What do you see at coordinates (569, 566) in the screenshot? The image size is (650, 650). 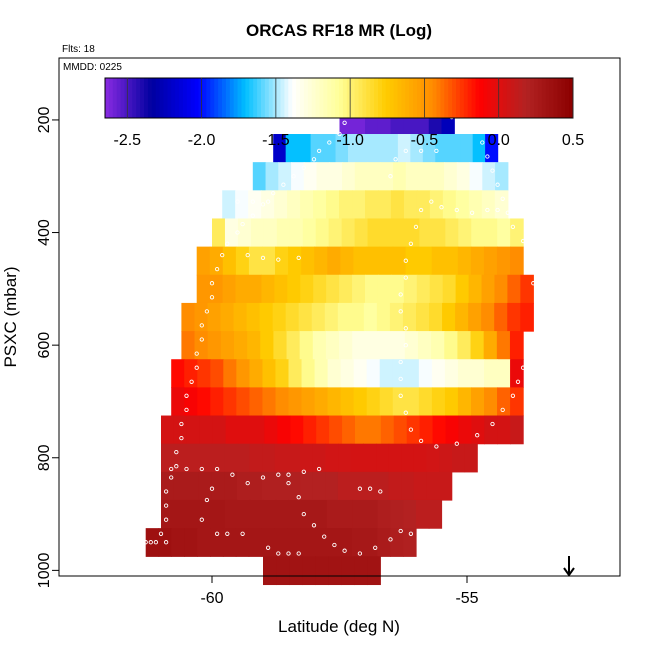 I see `down-arrow-icon` at bounding box center [569, 566].